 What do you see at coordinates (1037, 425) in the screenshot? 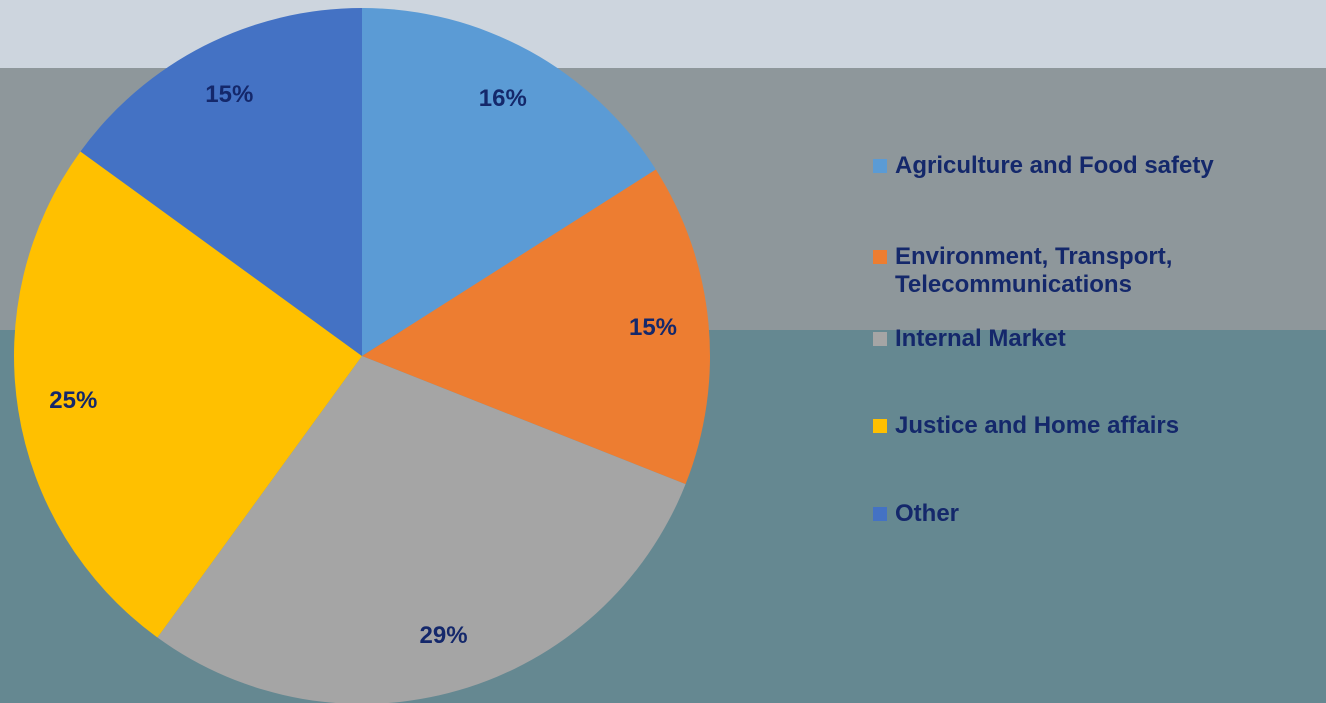
I see `legend-label: Justice and Home affairs` at bounding box center [1037, 425].